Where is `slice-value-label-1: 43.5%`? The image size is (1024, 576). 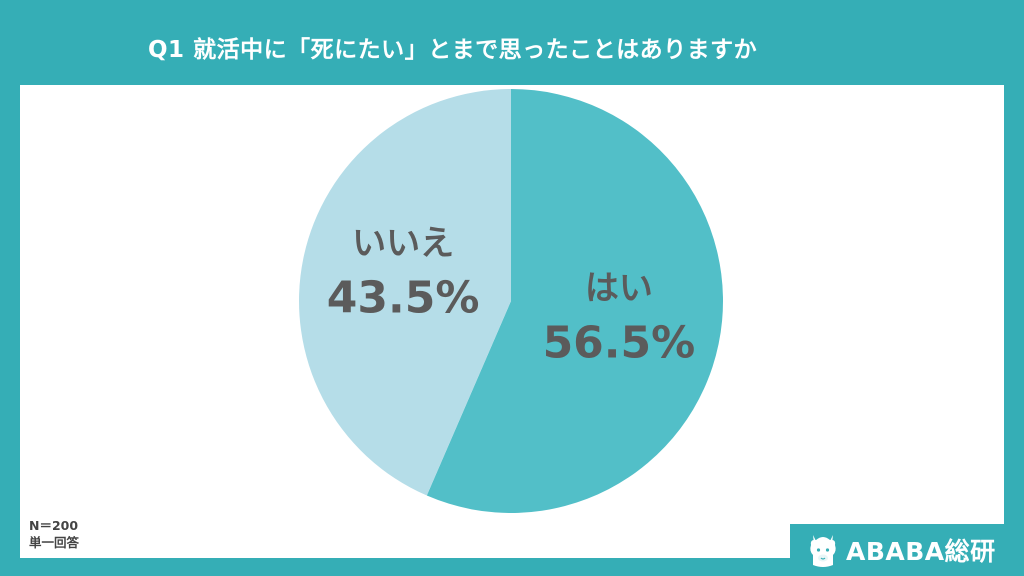 slice-value-label-1: 43.5% is located at coordinates (403, 298).